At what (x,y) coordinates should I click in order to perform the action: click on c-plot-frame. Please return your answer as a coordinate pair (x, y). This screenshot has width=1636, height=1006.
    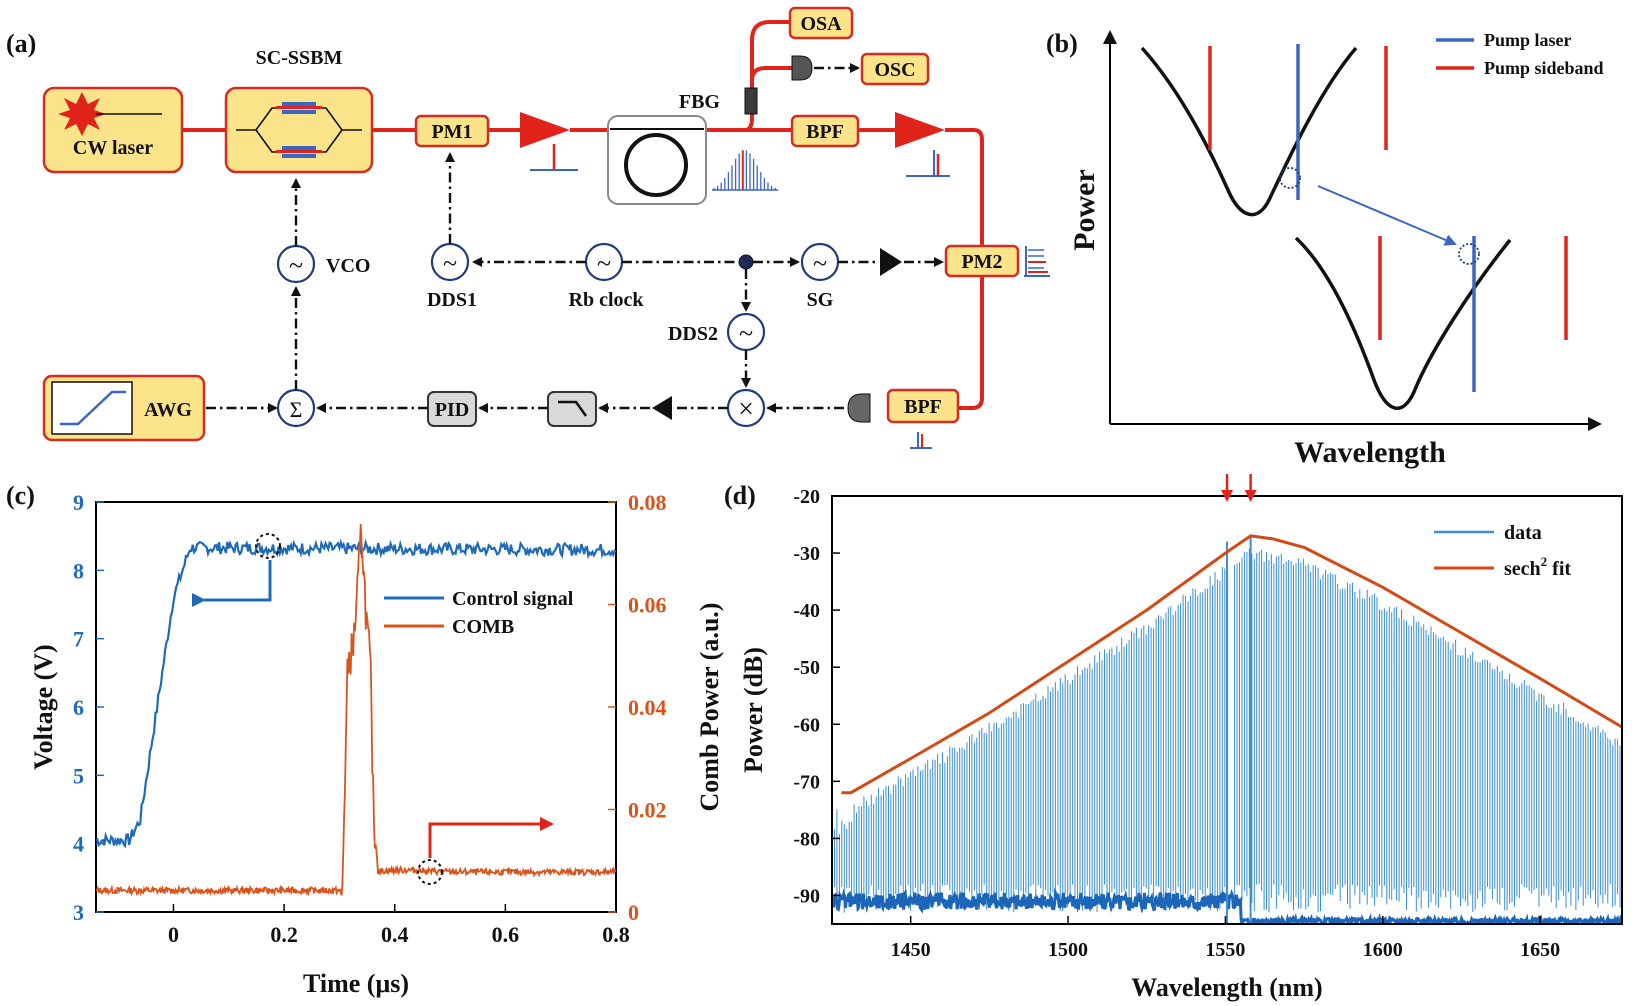
    Looking at the image, I should click on (356, 707).